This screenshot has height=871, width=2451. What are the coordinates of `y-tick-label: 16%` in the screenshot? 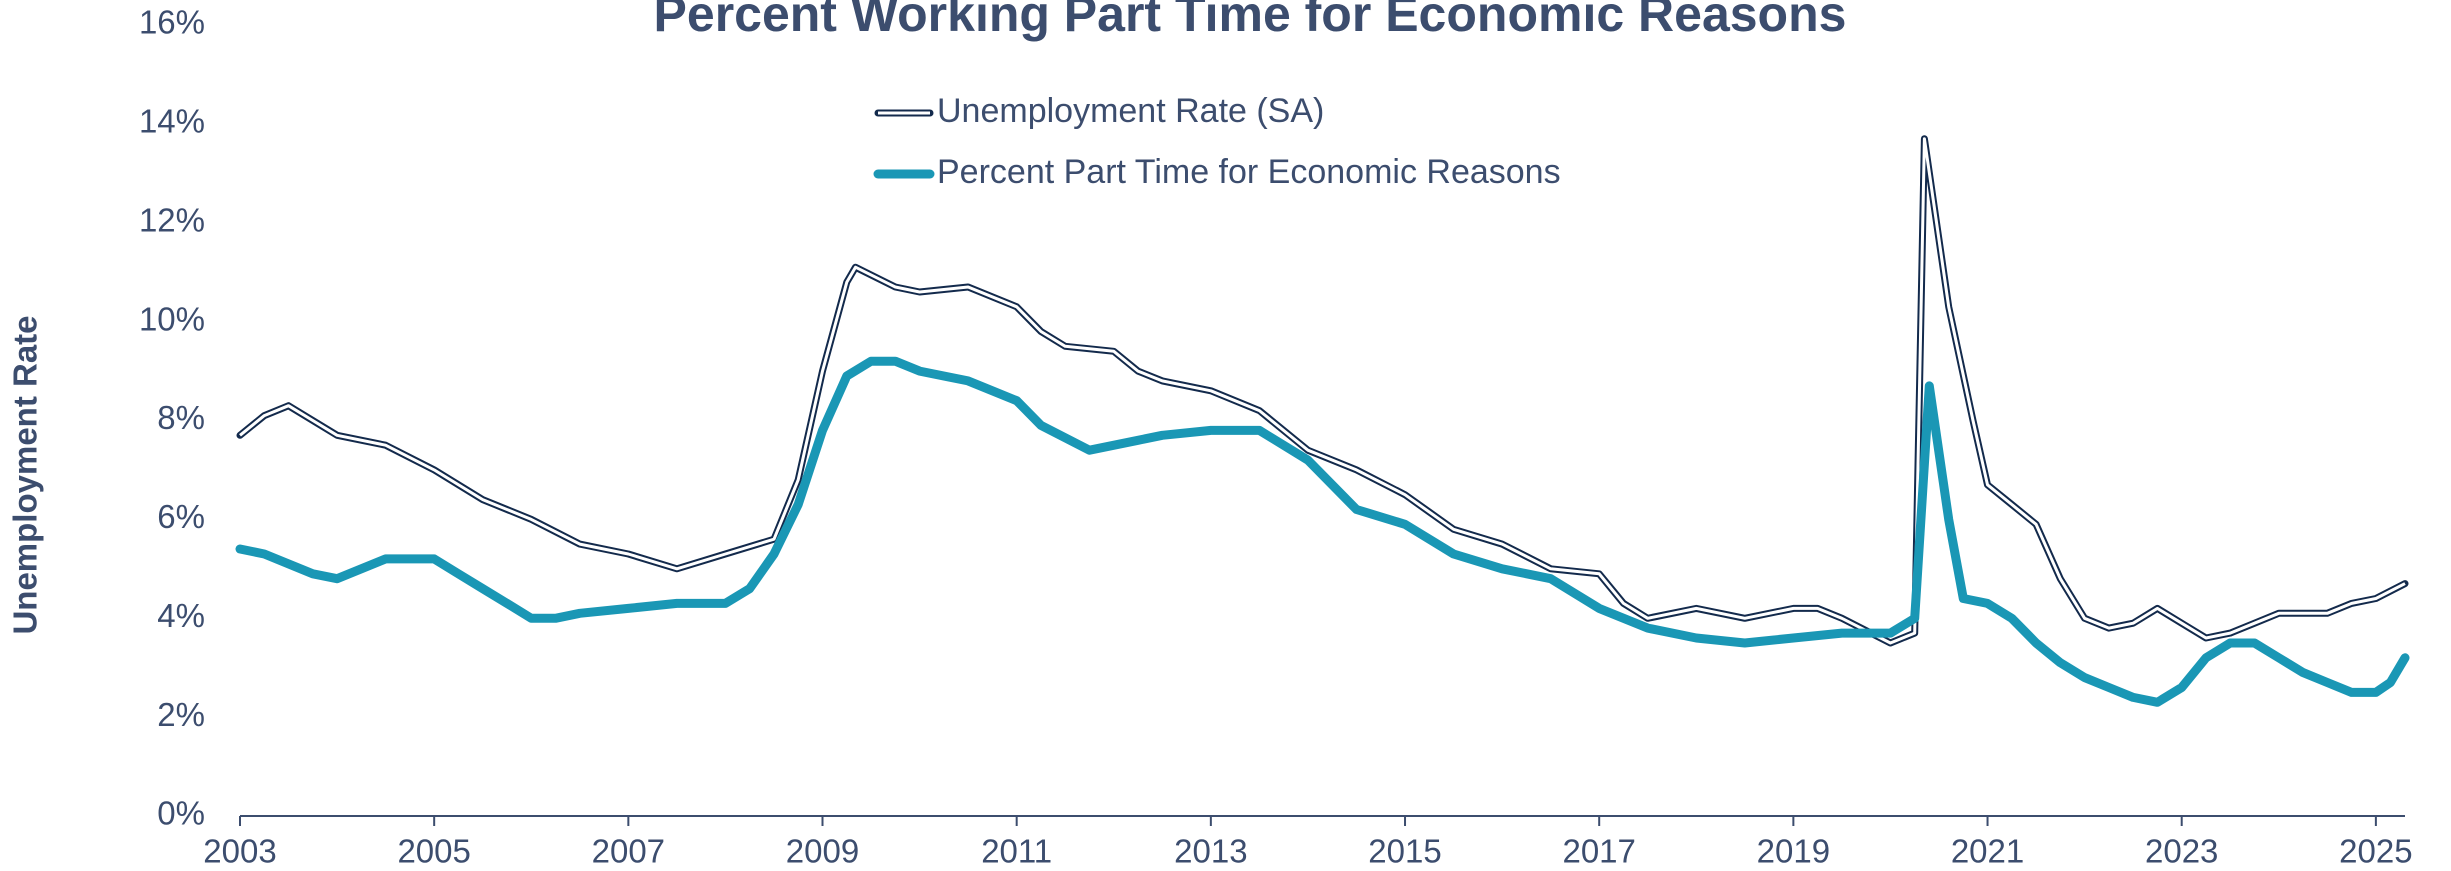 It's located at (172, 22).